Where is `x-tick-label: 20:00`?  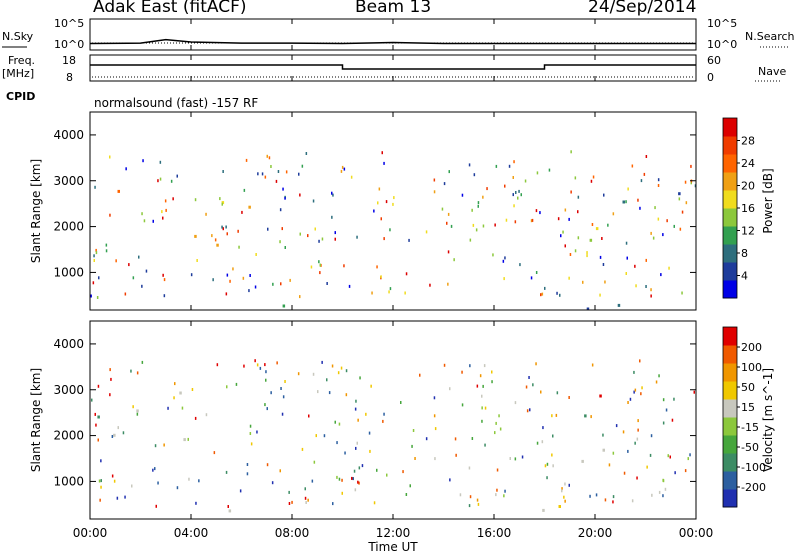 x-tick-label: 20:00 is located at coordinates (595, 533).